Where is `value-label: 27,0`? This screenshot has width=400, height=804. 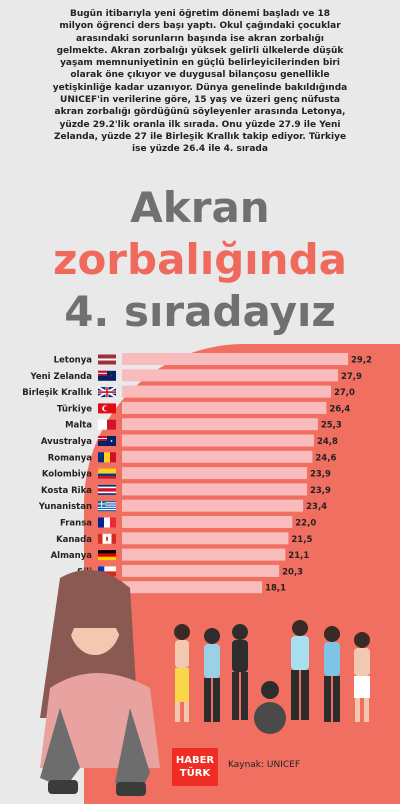 value-label: 27,0 is located at coordinates (344, 393).